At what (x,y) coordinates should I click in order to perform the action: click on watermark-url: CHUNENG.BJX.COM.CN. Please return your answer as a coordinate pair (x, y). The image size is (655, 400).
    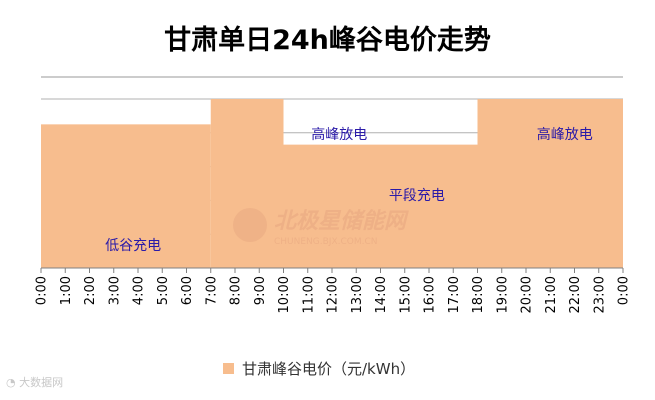
    Looking at the image, I should click on (326, 242).